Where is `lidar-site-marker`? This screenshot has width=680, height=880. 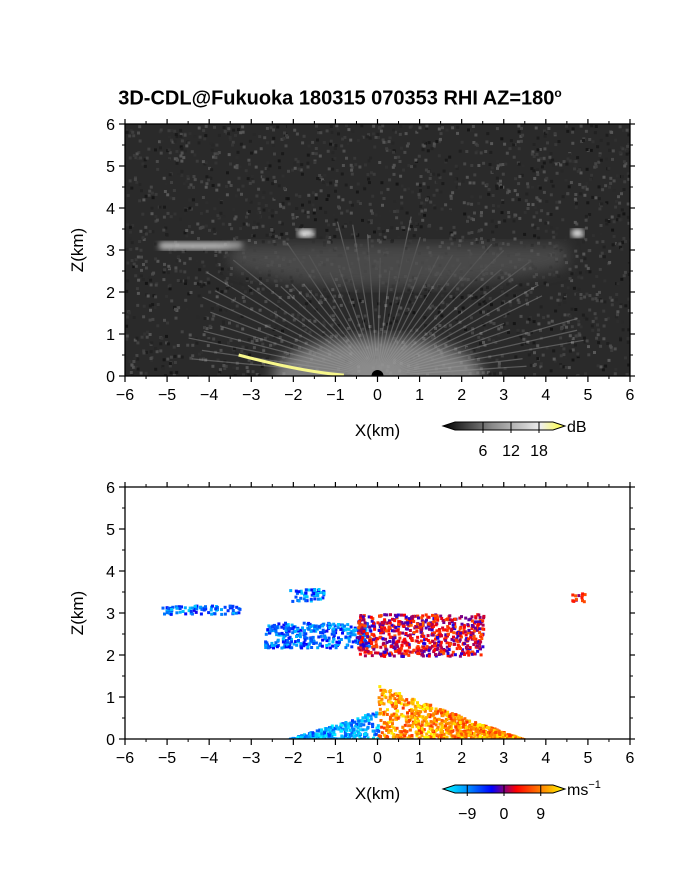 lidar-site-marker is located at coordinates (377, 373).